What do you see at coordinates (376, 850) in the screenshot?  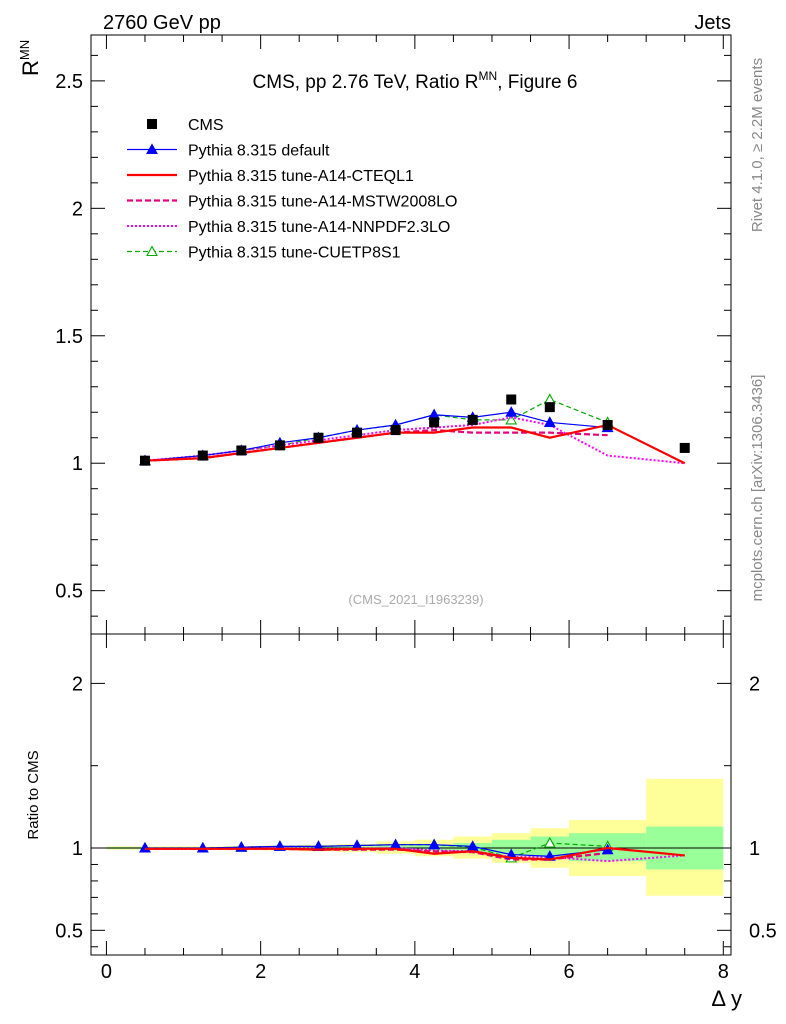 I see `ratio-series-line-default` at bounding box center [376, 850].